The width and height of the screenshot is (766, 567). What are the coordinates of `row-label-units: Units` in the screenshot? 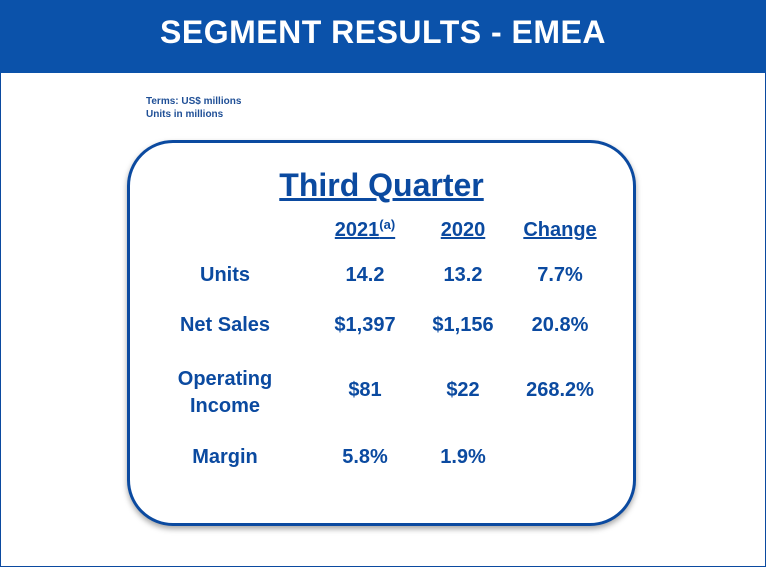 It's located at (225, 275).